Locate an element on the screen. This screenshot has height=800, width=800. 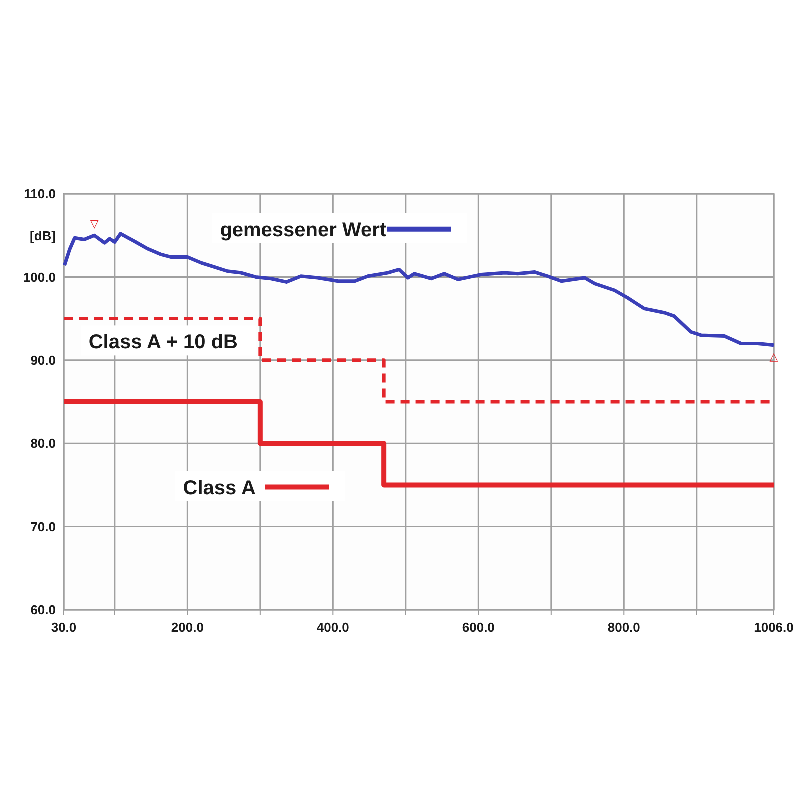
x-tick-label: 800.0 is located at coordinates (624, 627).